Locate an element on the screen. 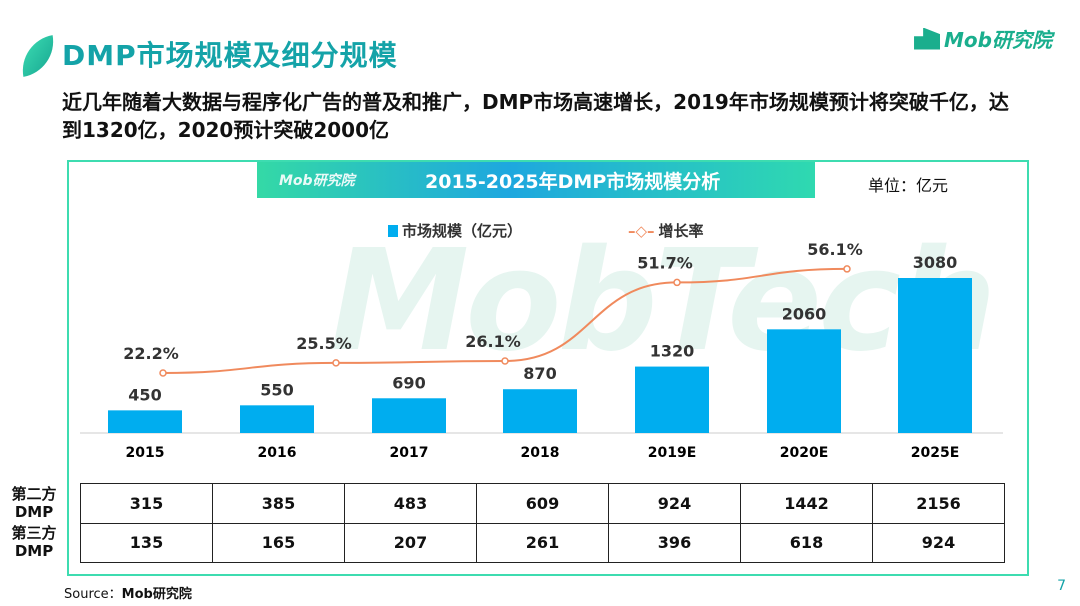  growth-label: 25.5% is located at coordinates (324, 343).